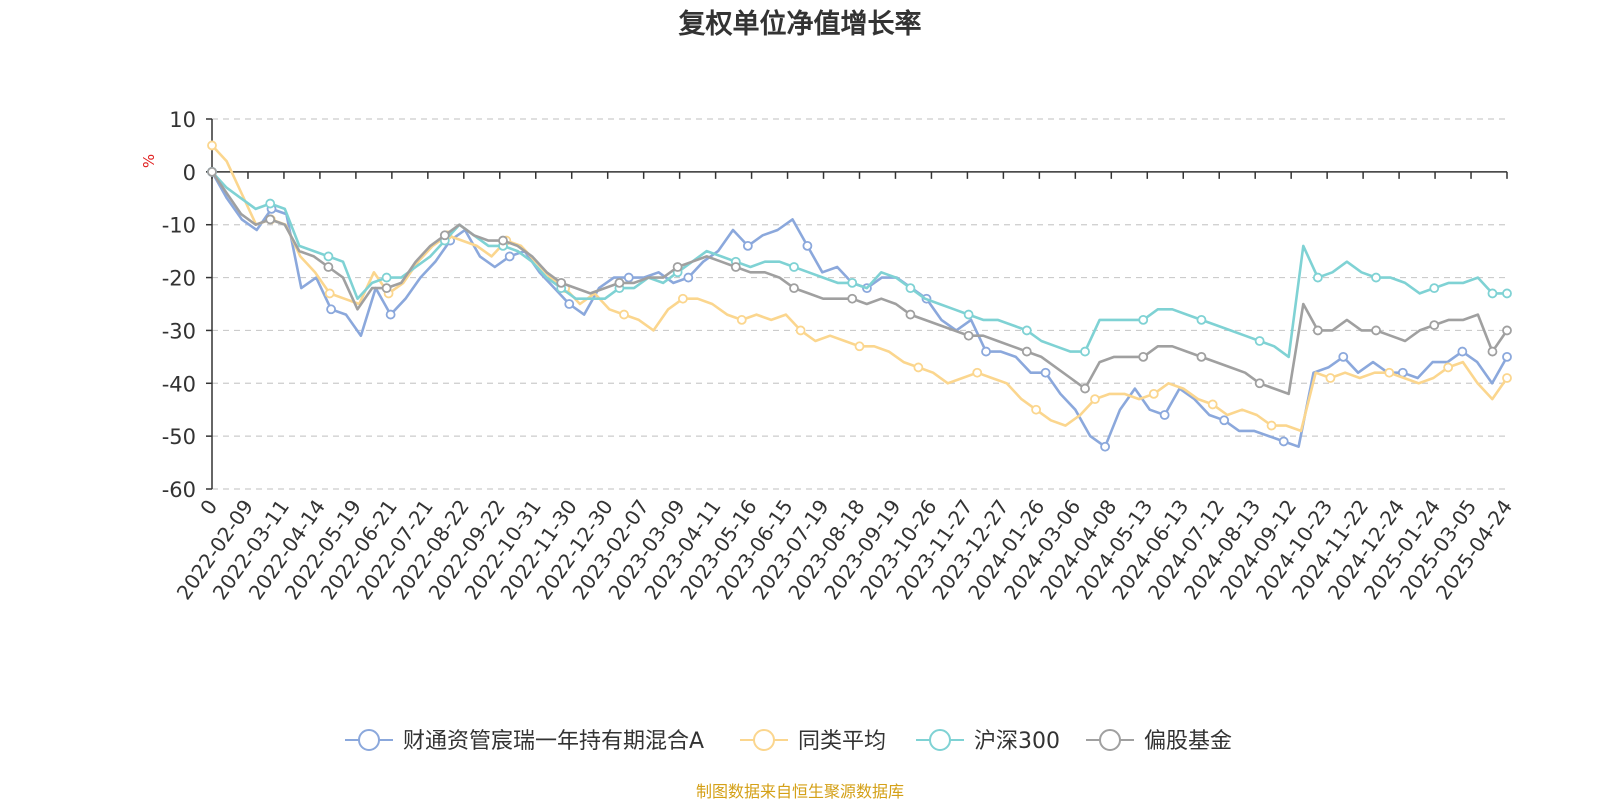 The height and width of the screenshot is (802, 1600). I want to click on y-tick-label: 0, so click(189, 173).